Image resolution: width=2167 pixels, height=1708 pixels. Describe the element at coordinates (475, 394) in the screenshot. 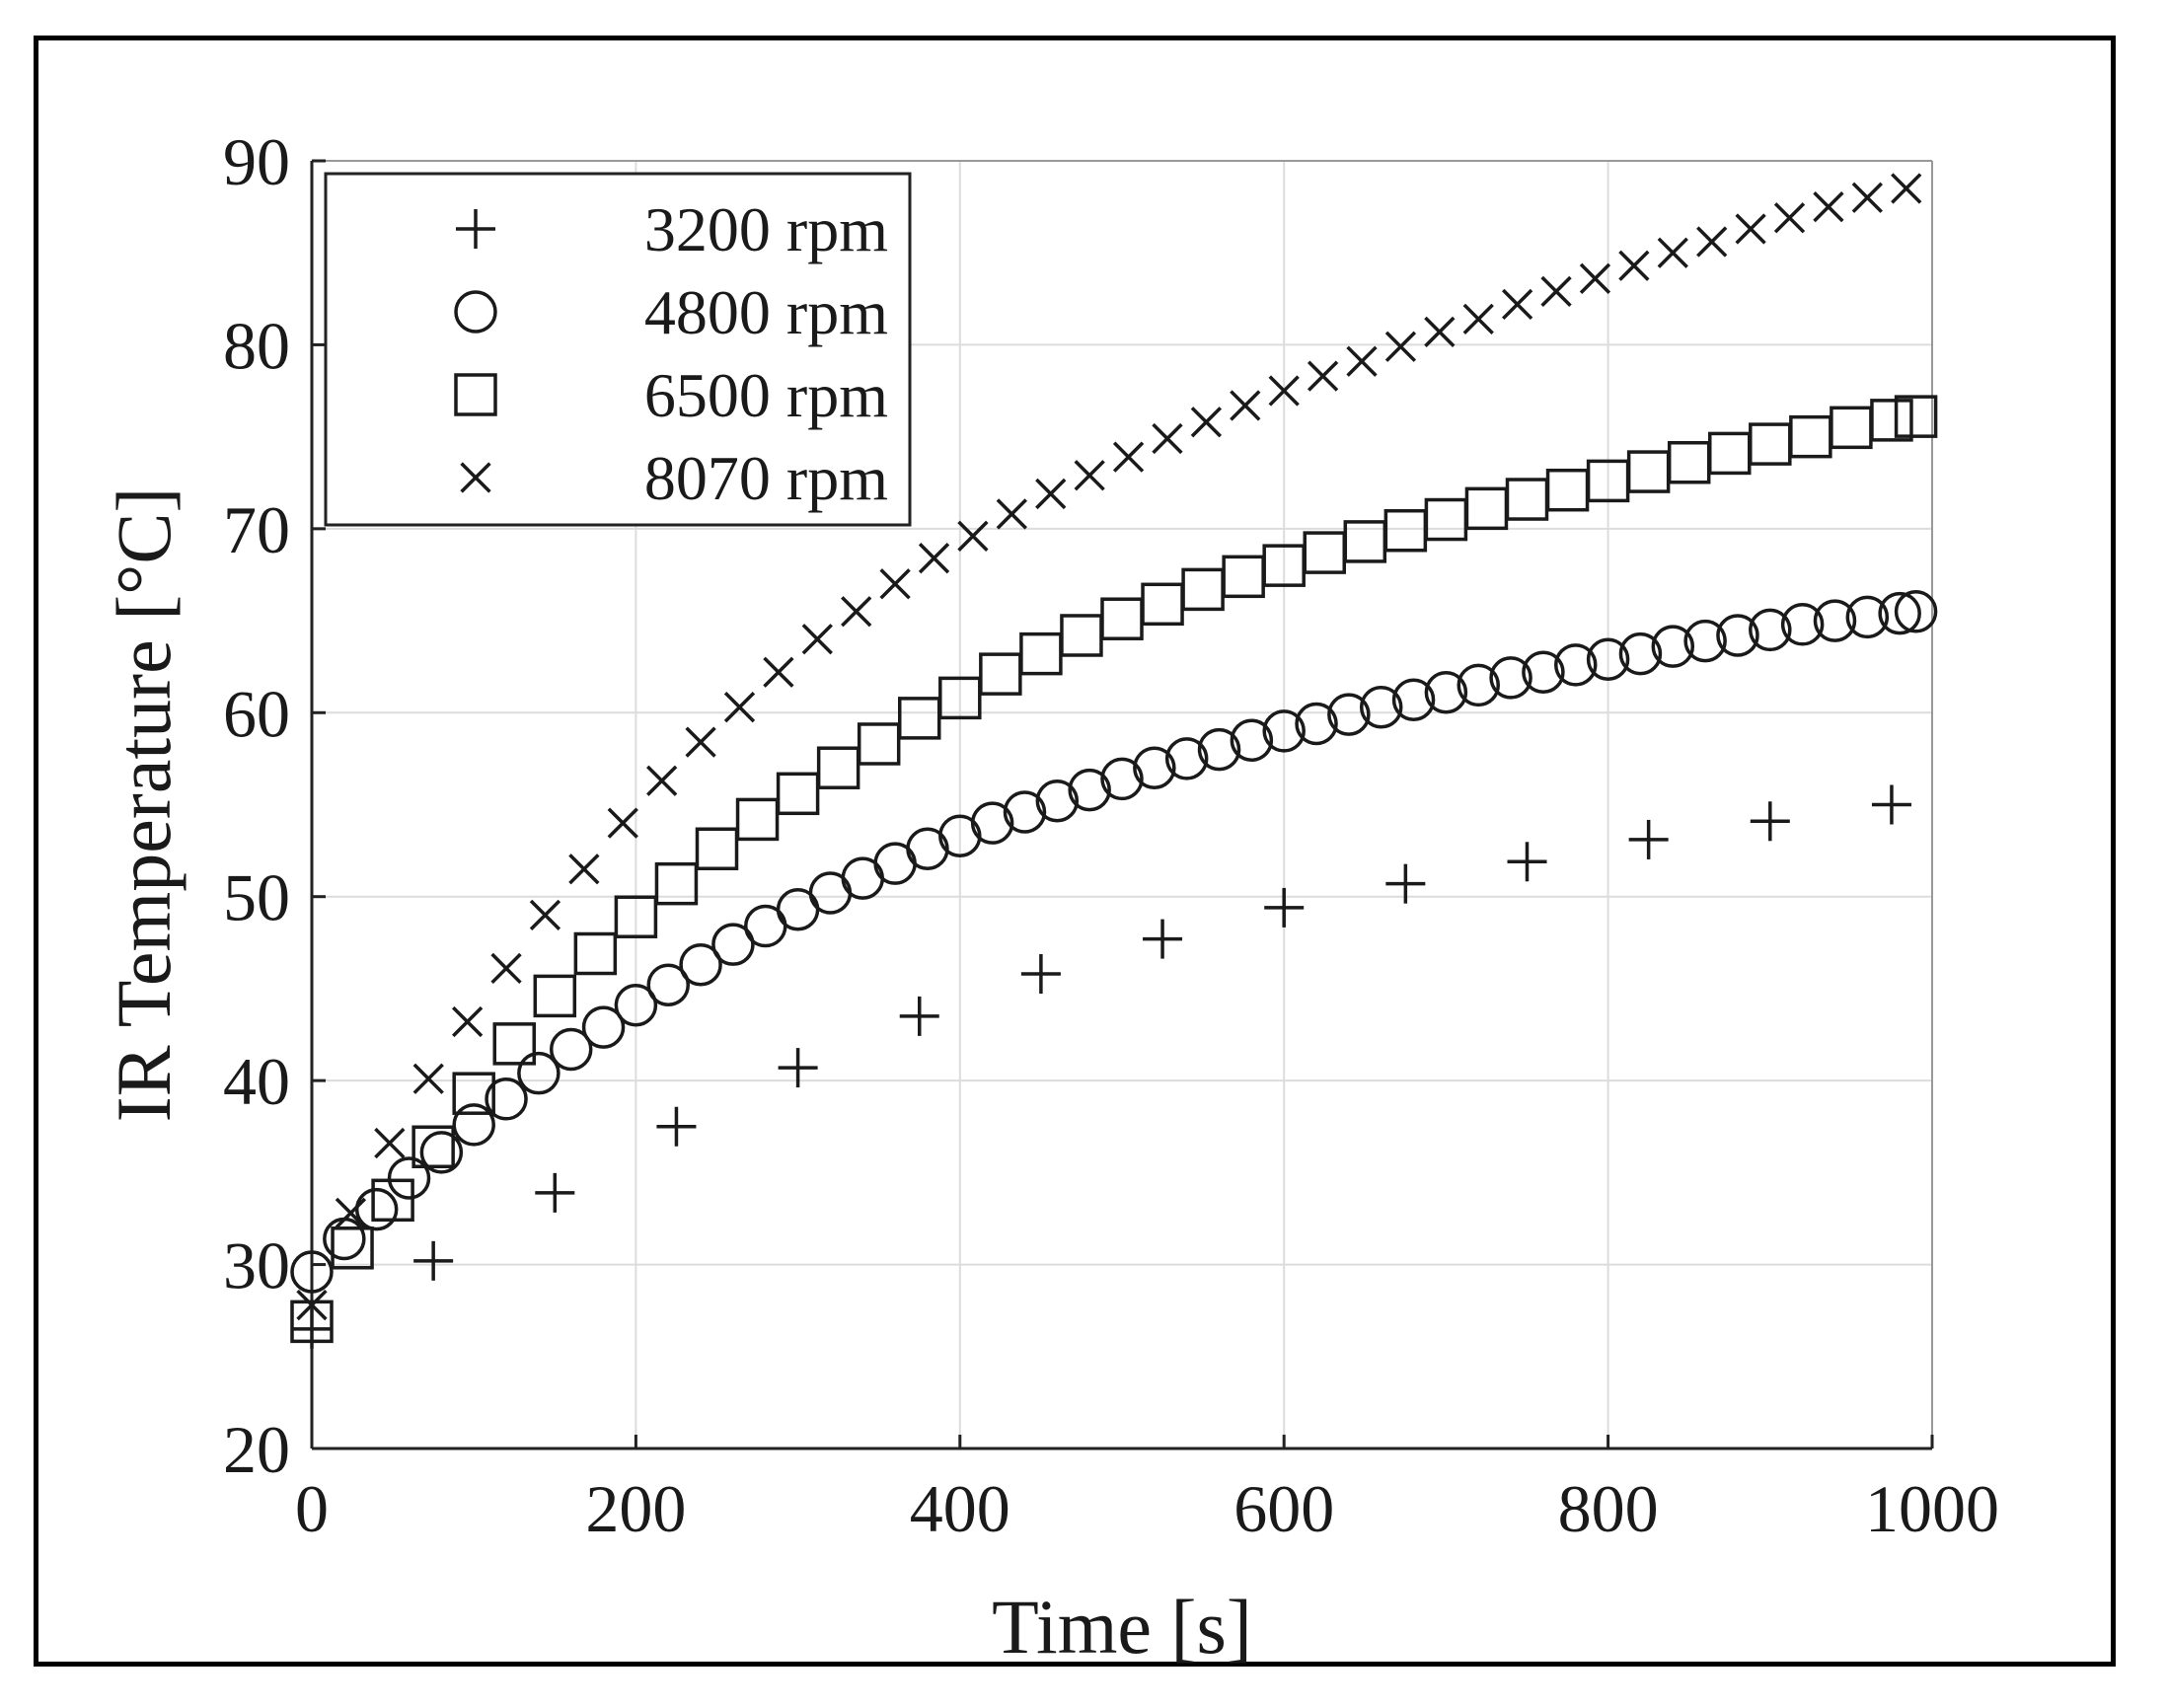

I see `legend-marker-square` at that location.